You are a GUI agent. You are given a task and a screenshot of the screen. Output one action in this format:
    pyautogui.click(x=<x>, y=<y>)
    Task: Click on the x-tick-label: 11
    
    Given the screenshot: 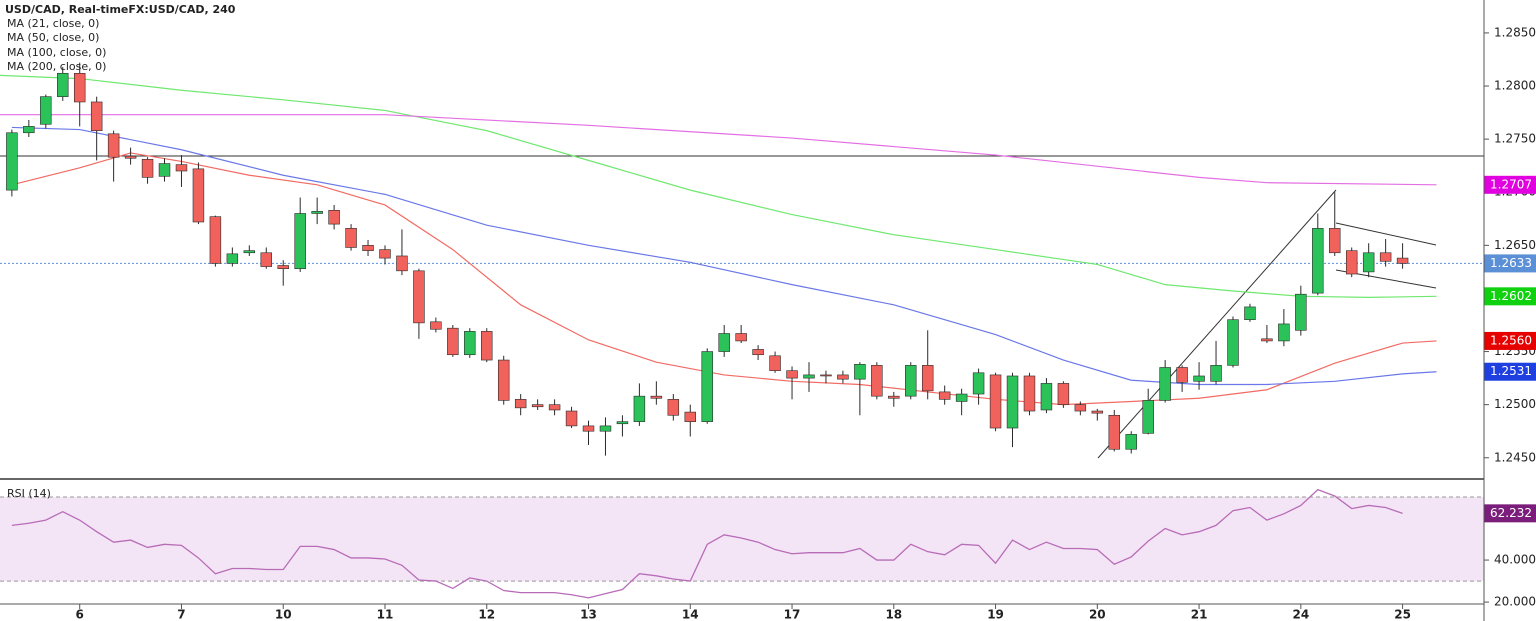 What is the action you would take?
    pyautogui.click(x=385, y=614)
    